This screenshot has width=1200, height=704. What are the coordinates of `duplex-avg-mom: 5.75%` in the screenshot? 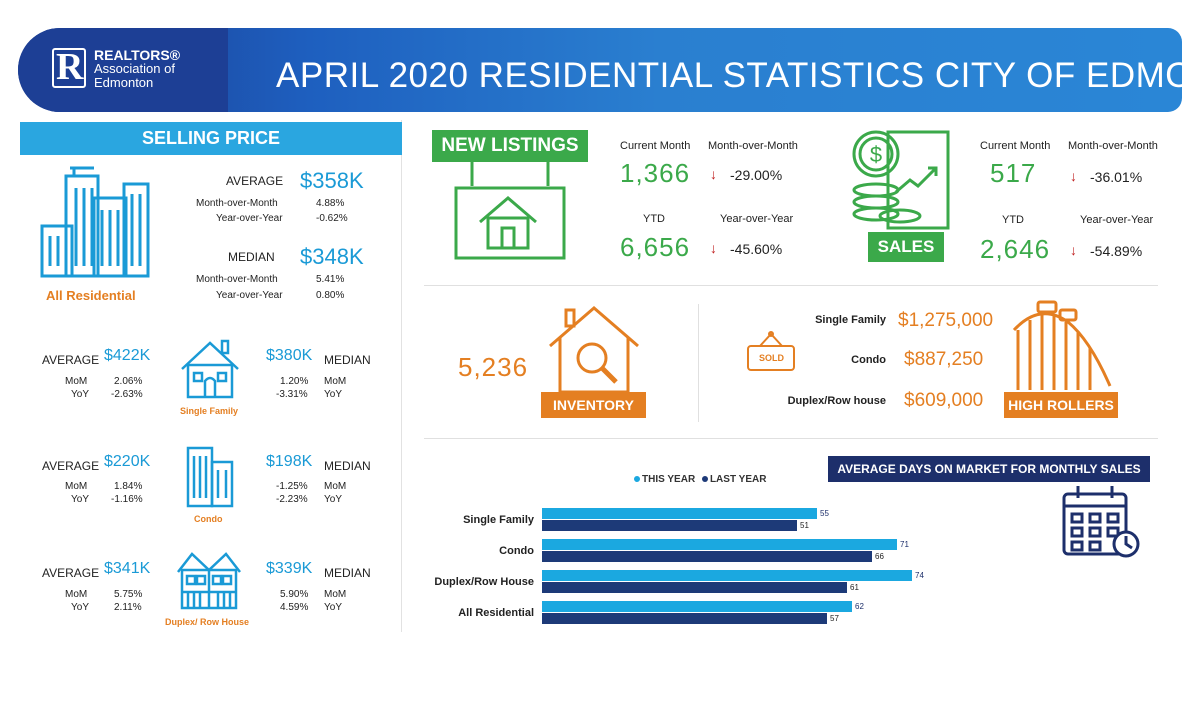 It's located at (128, 594).